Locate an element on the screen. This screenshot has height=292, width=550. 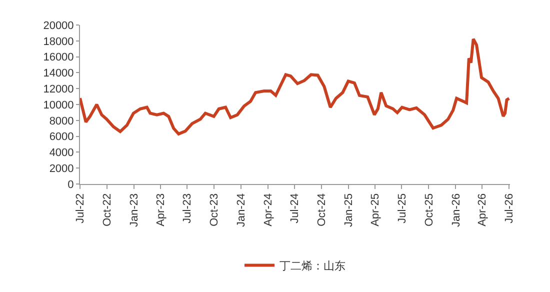
x-tick-label: Oct-24 is located at coordinates (322, 209).